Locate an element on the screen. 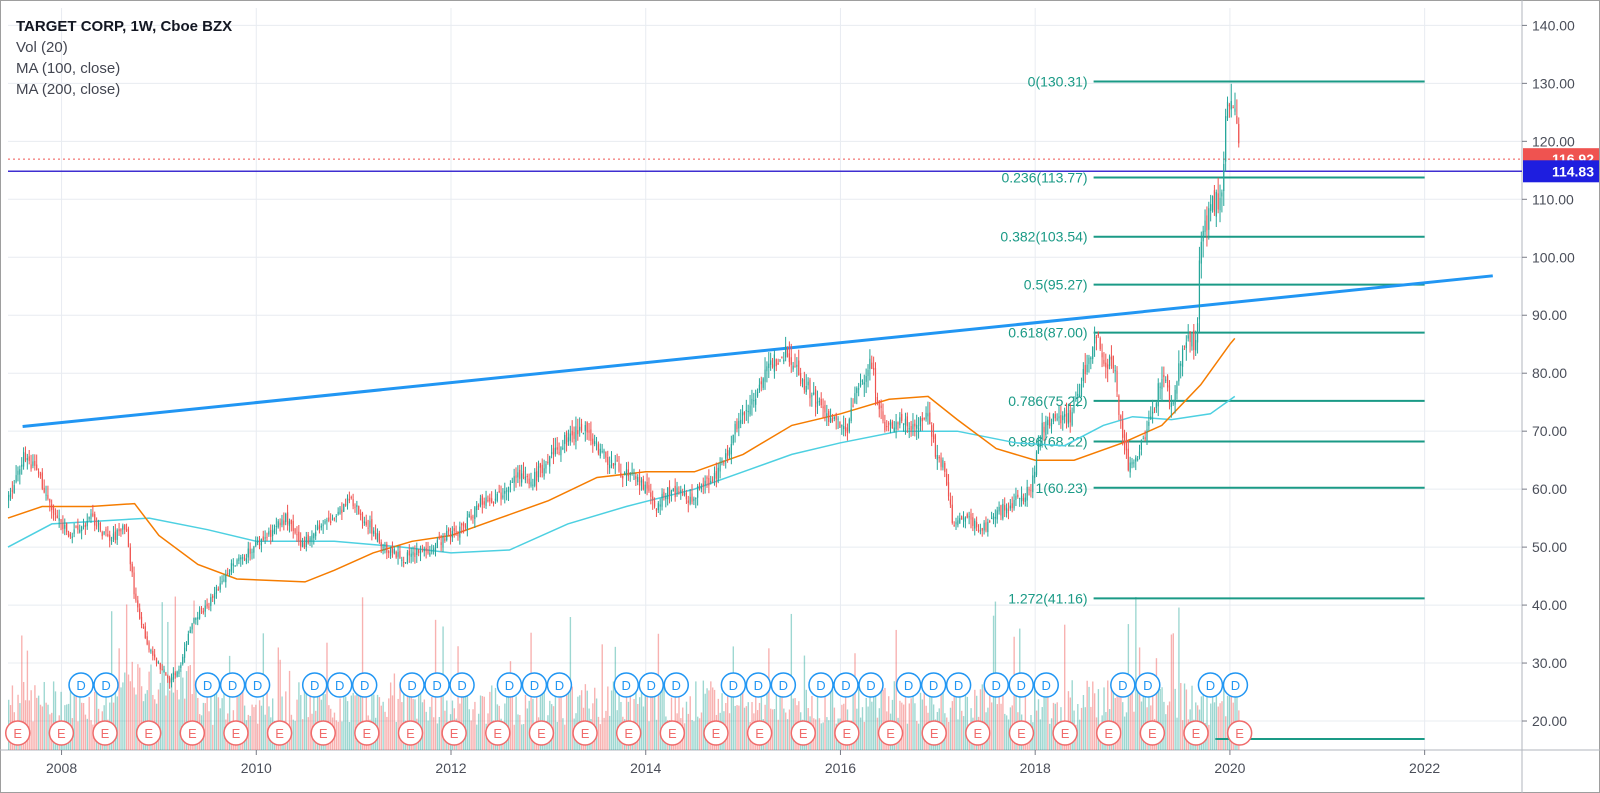  indicator-ma200: MA (200, close) is located at coordinates (68, 89).